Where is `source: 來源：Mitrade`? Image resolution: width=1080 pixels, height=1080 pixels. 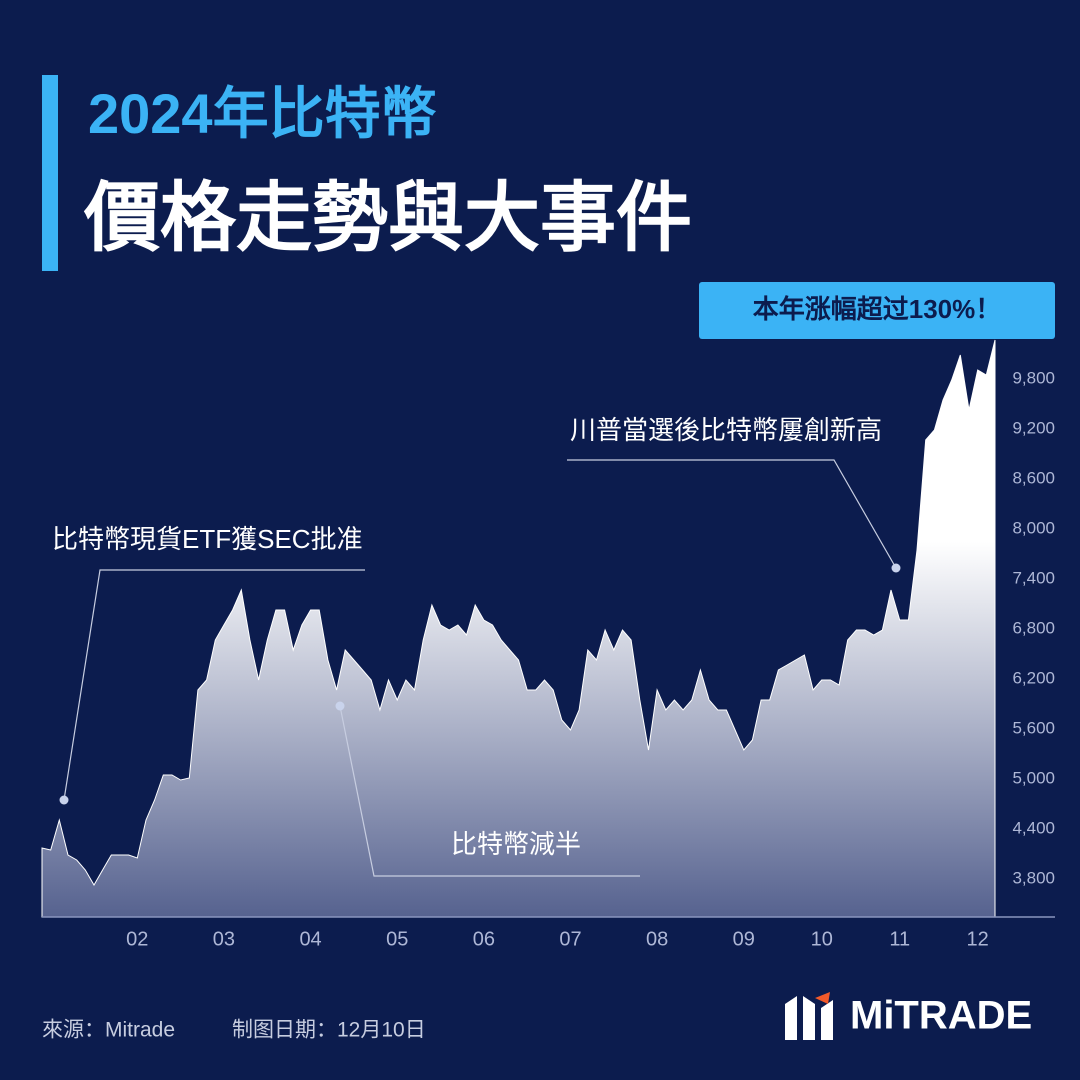 source: 來源：Mitrade is located at coordinates (108, 1030).